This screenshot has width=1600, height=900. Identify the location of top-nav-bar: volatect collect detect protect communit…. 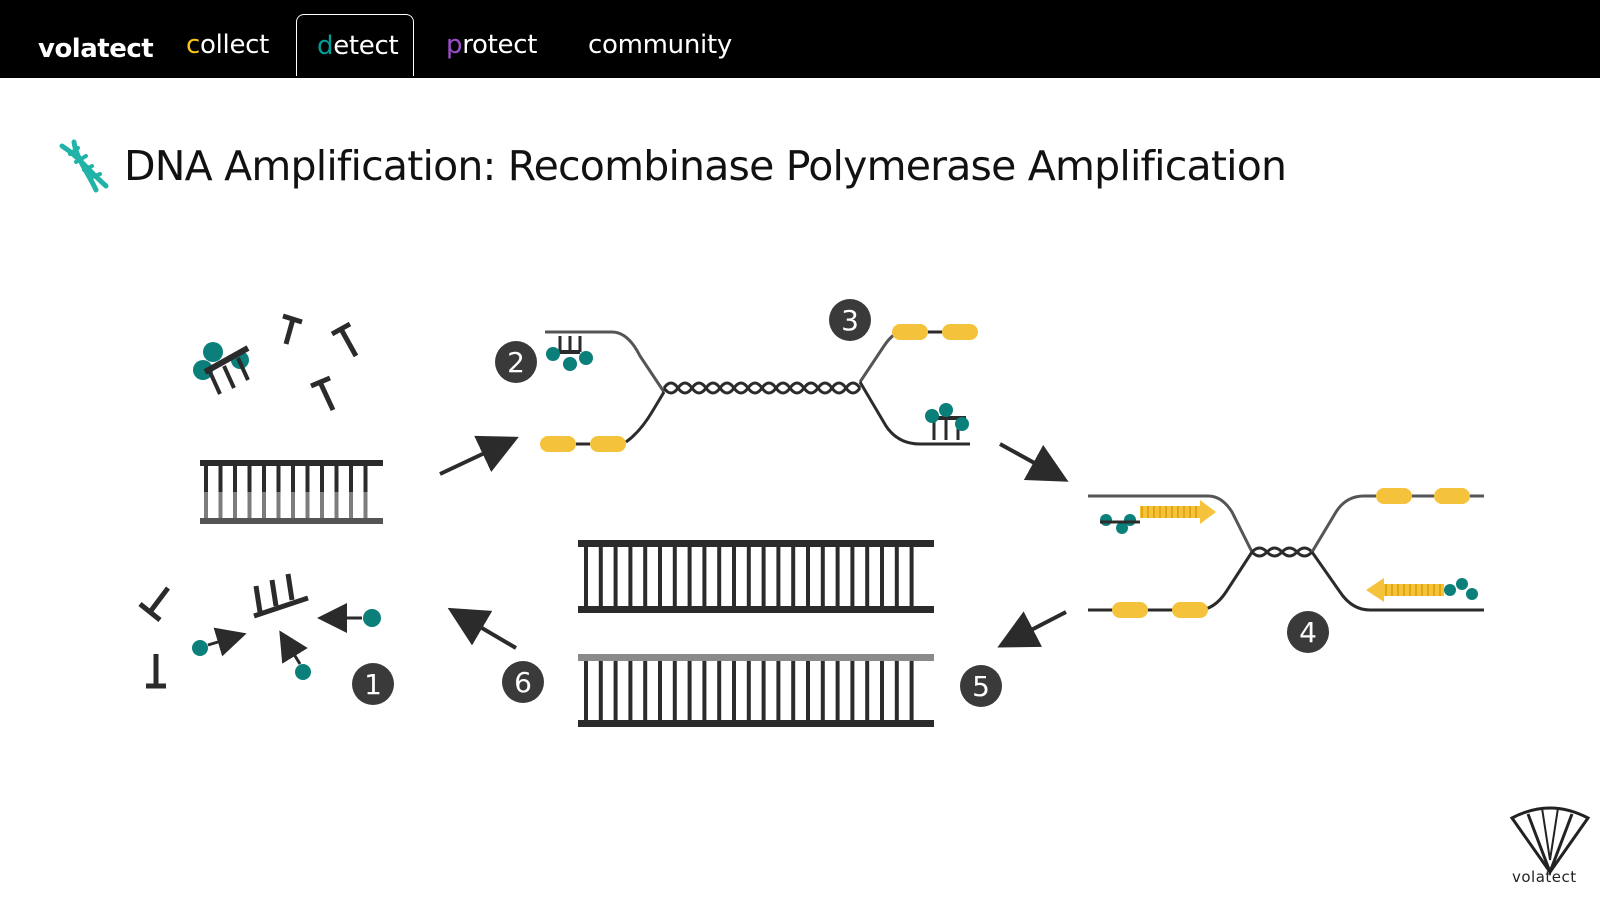
(800, 39).